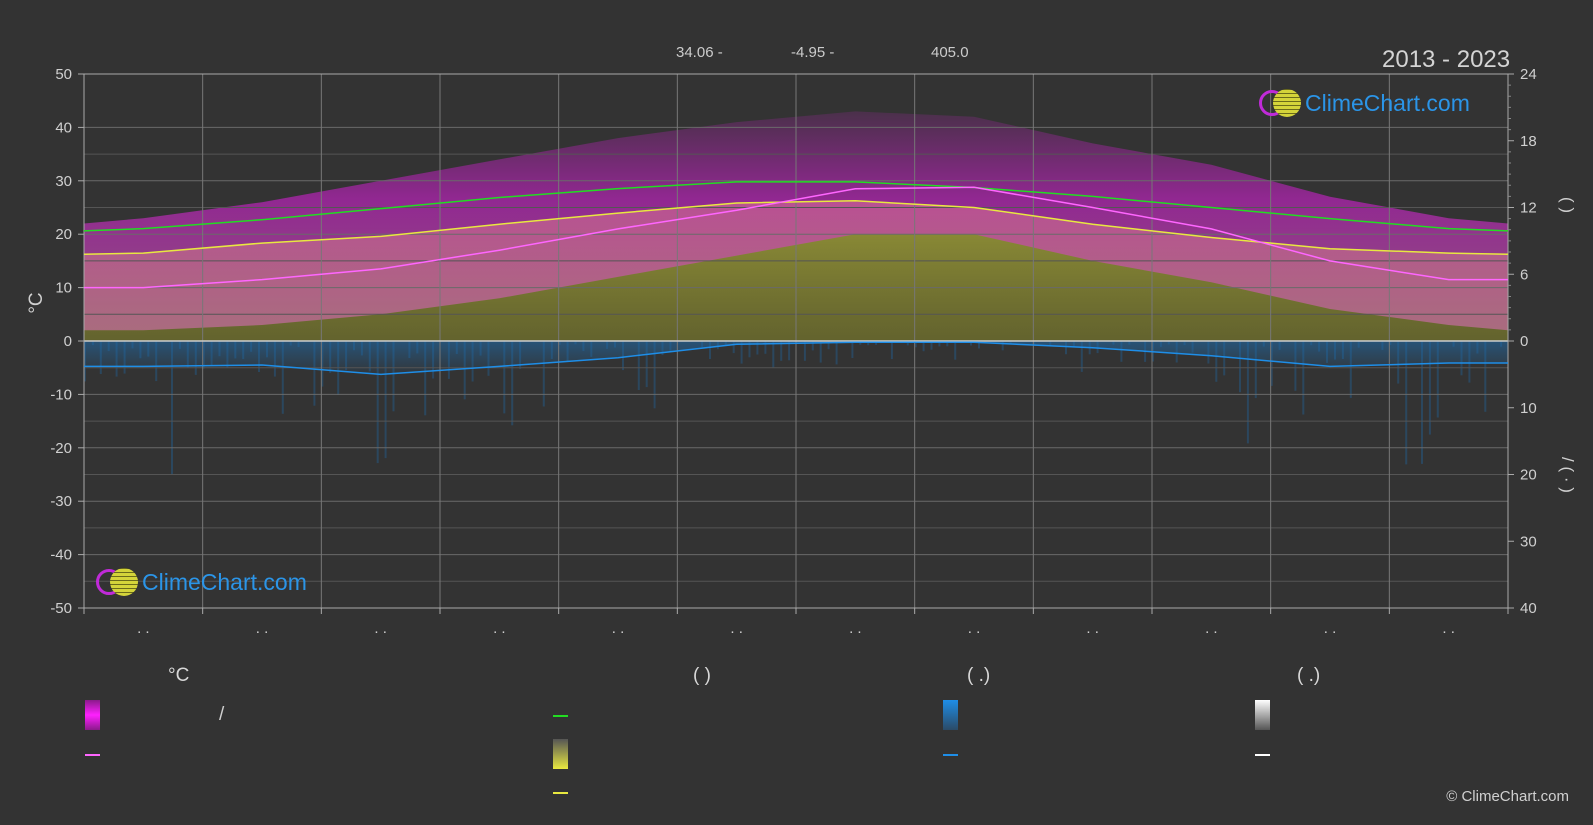  What do you see at coordinates (796, 206) in the screenshot?
I see `daylight-line` at bounding box center [796, 206].